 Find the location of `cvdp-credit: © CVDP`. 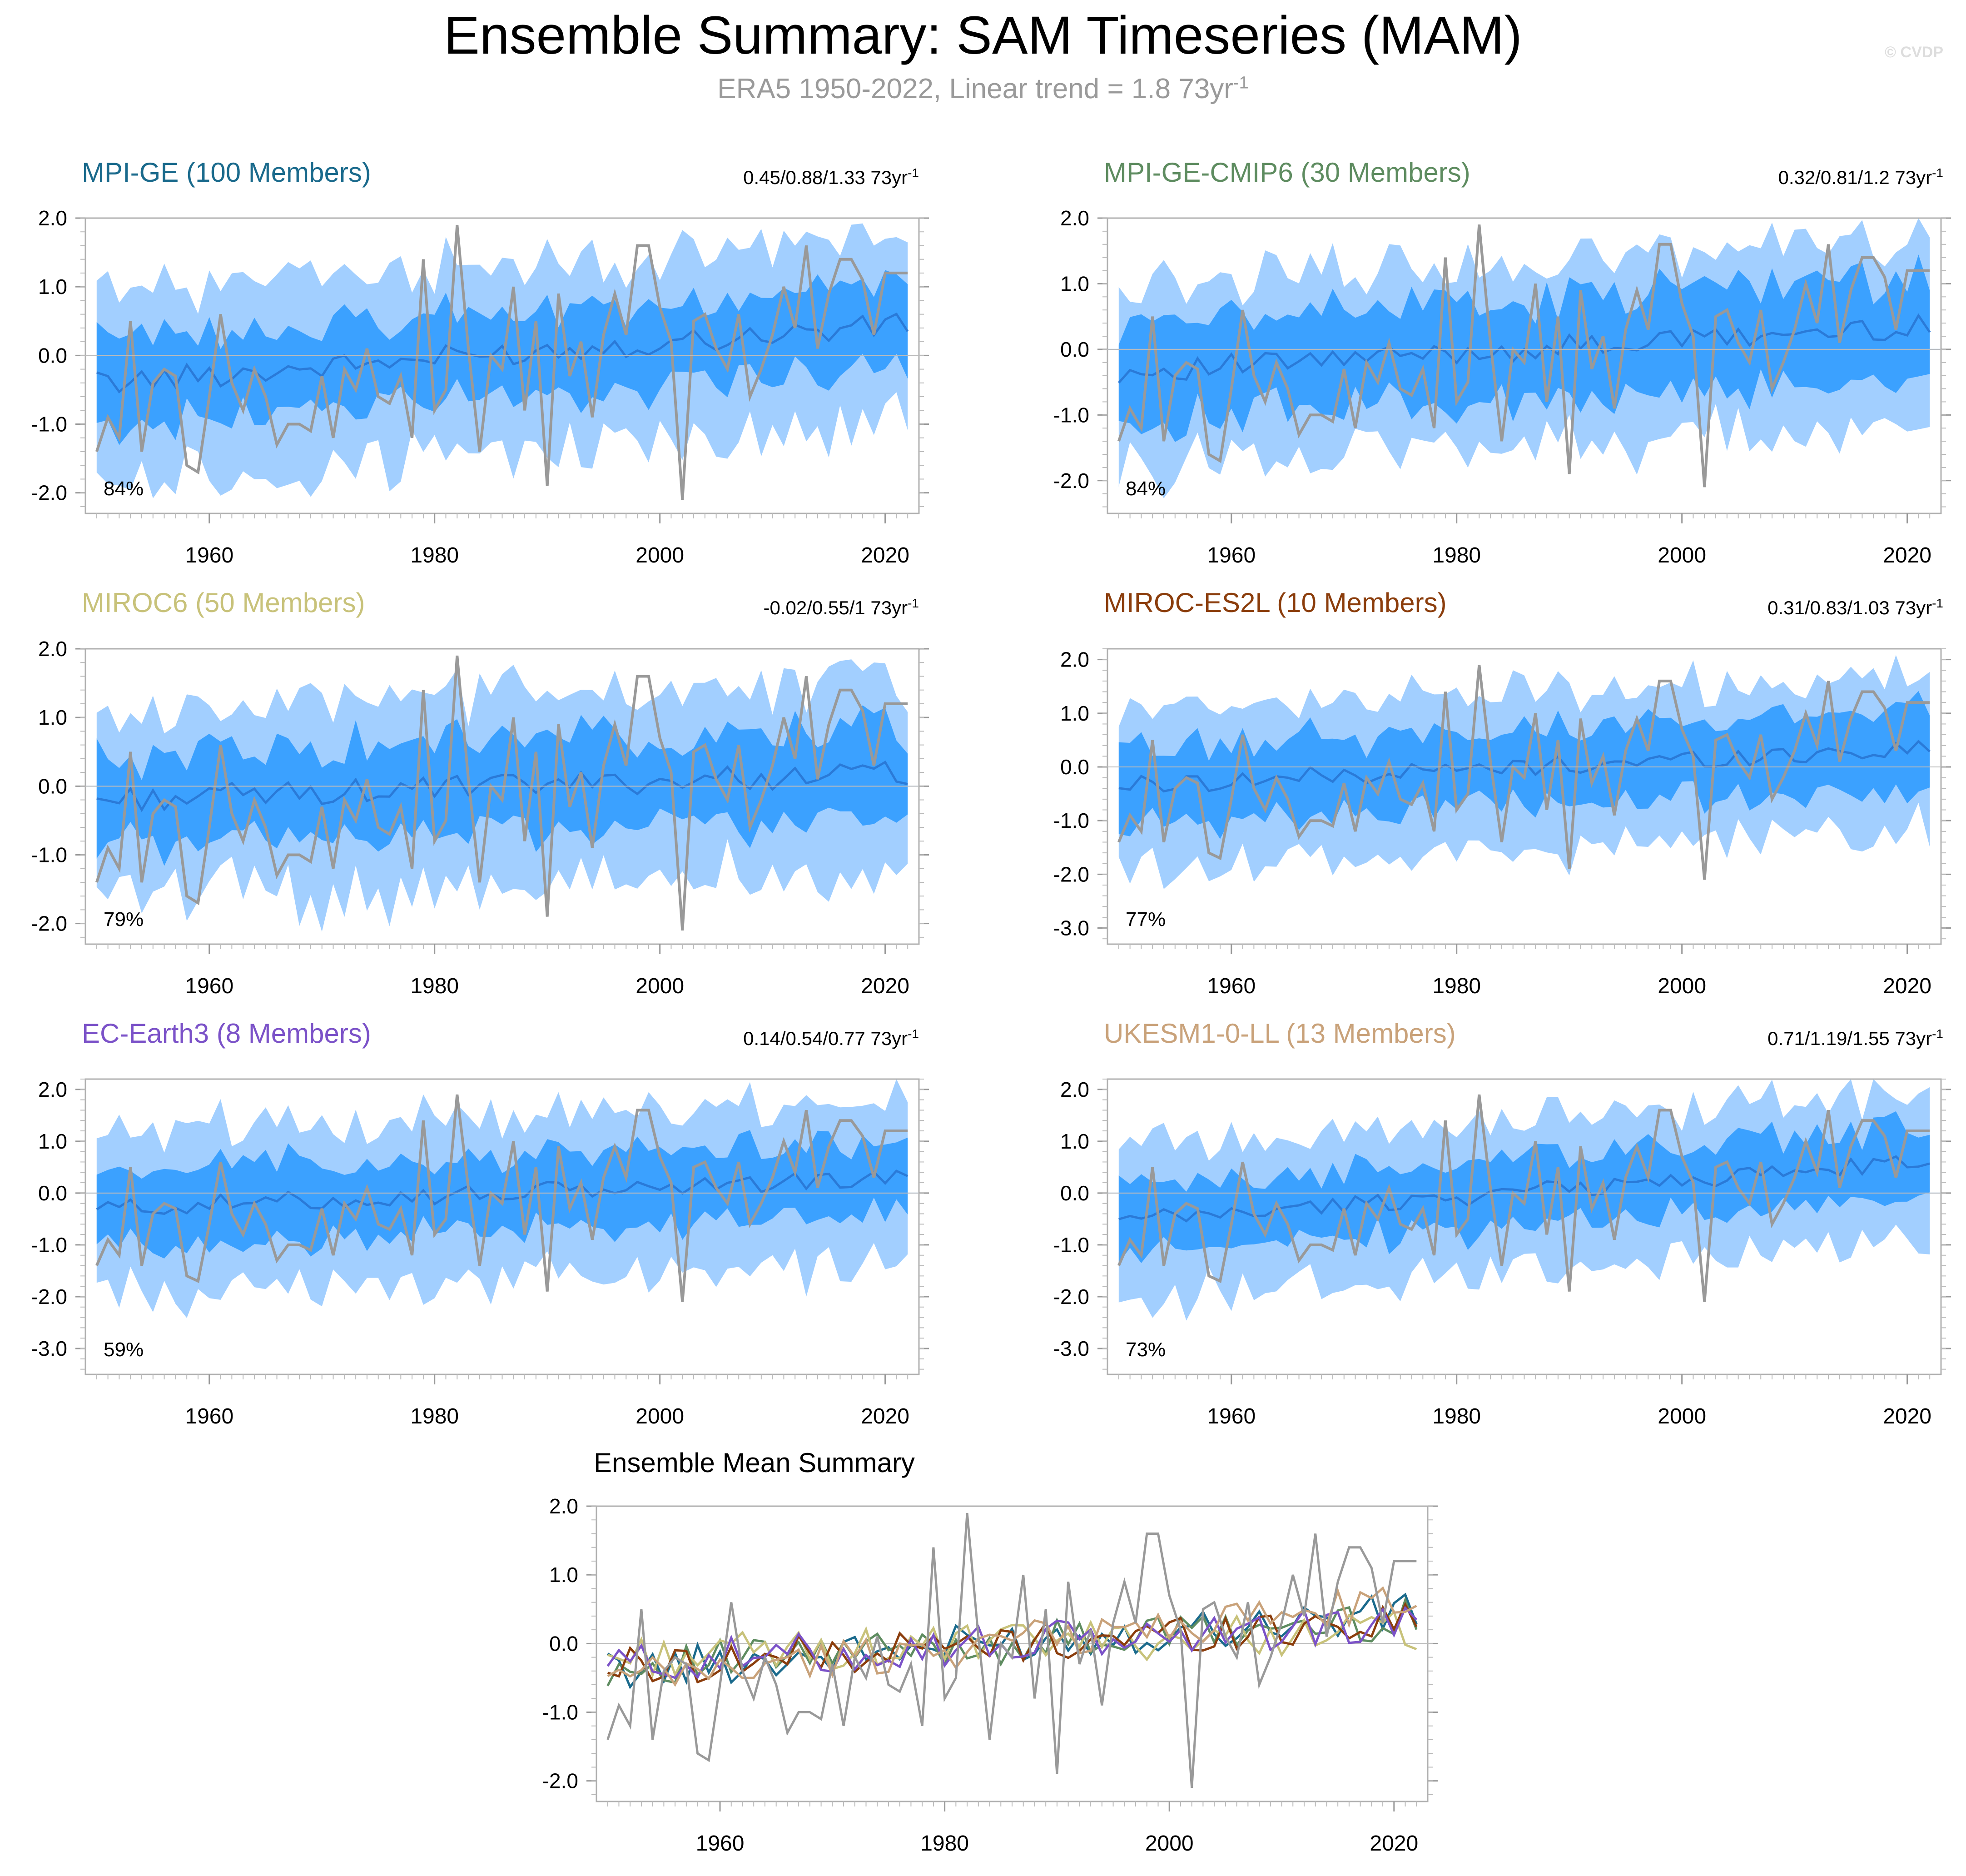

cvdp-credit: © CVDP is located at coordinates (1914, 52).